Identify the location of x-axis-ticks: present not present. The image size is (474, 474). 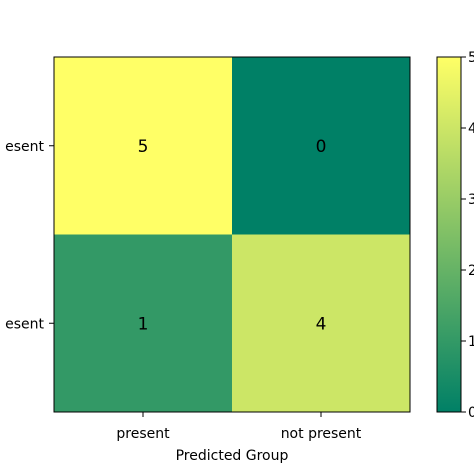
(239, 427).